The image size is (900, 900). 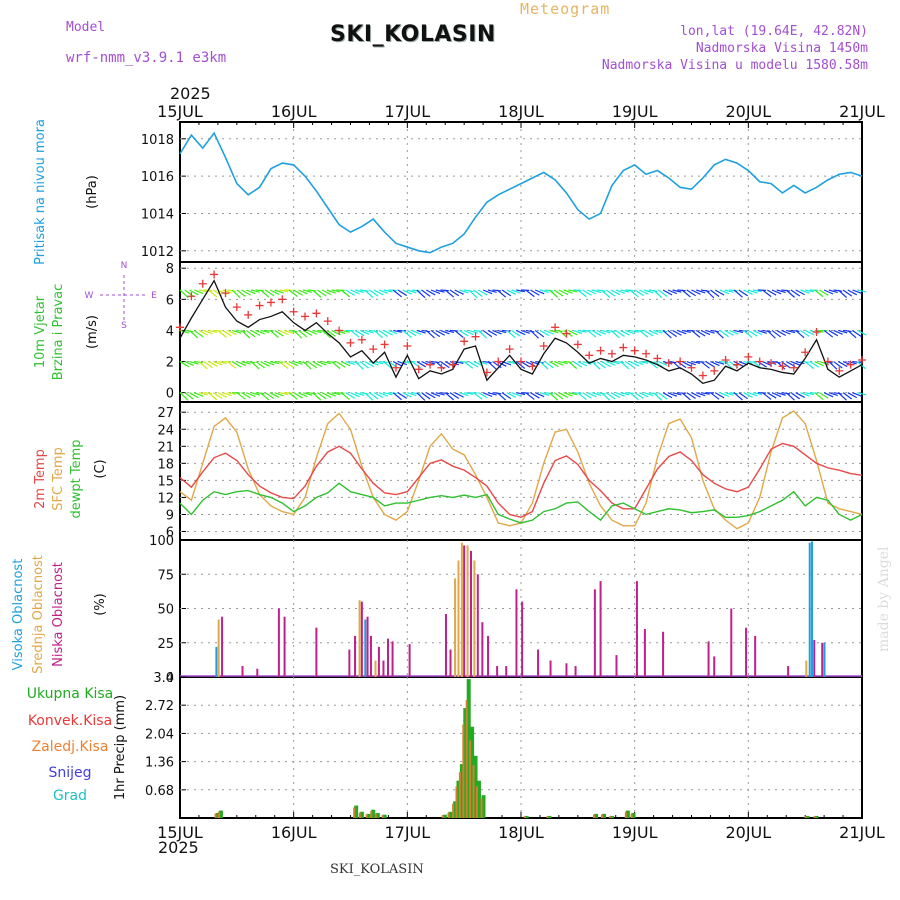 I want to click on y-tick-label: 1014, so click(x=157, y=214).